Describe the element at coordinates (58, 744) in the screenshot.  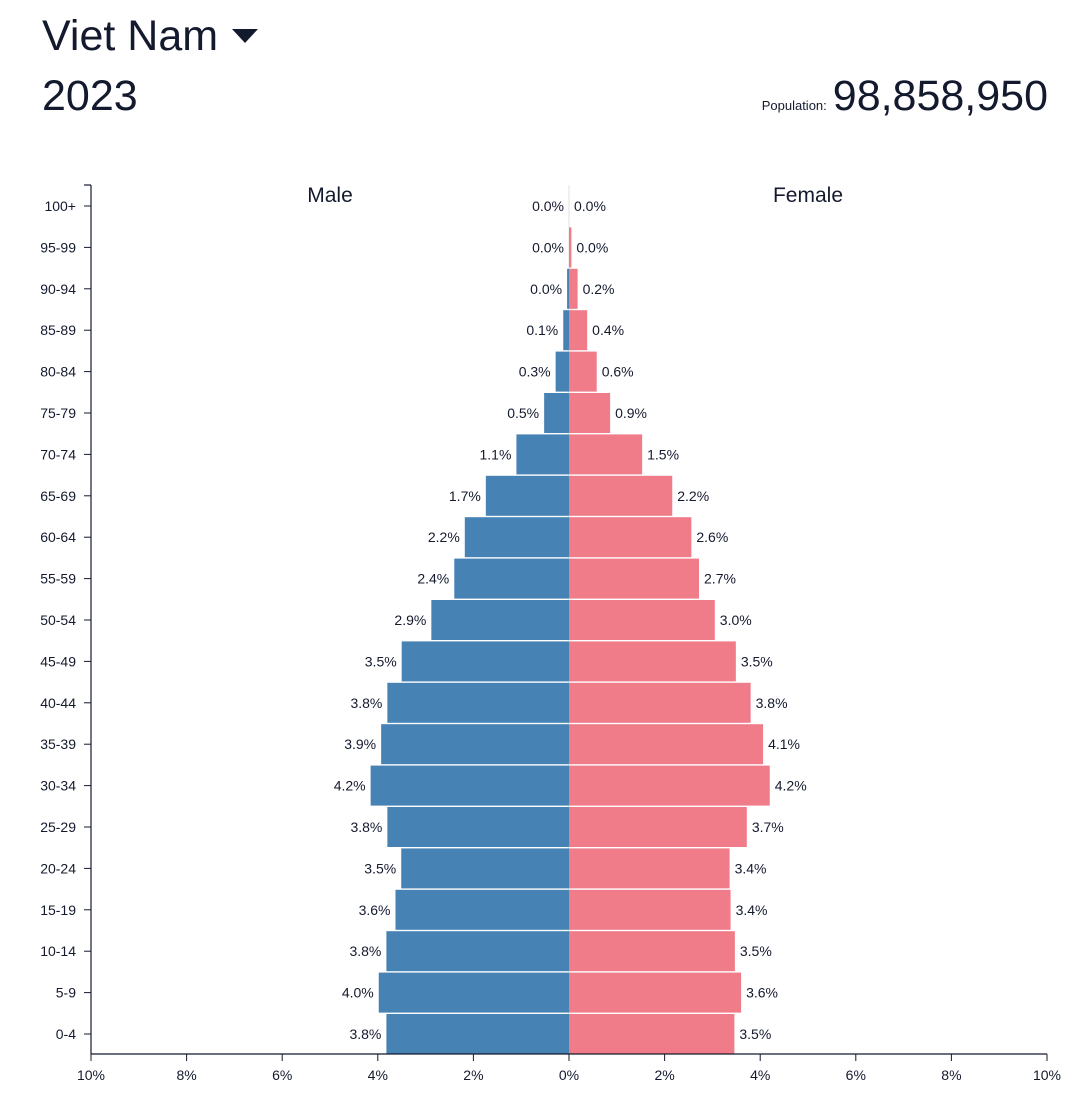
I see `age-group-label: 35-39` at that location.